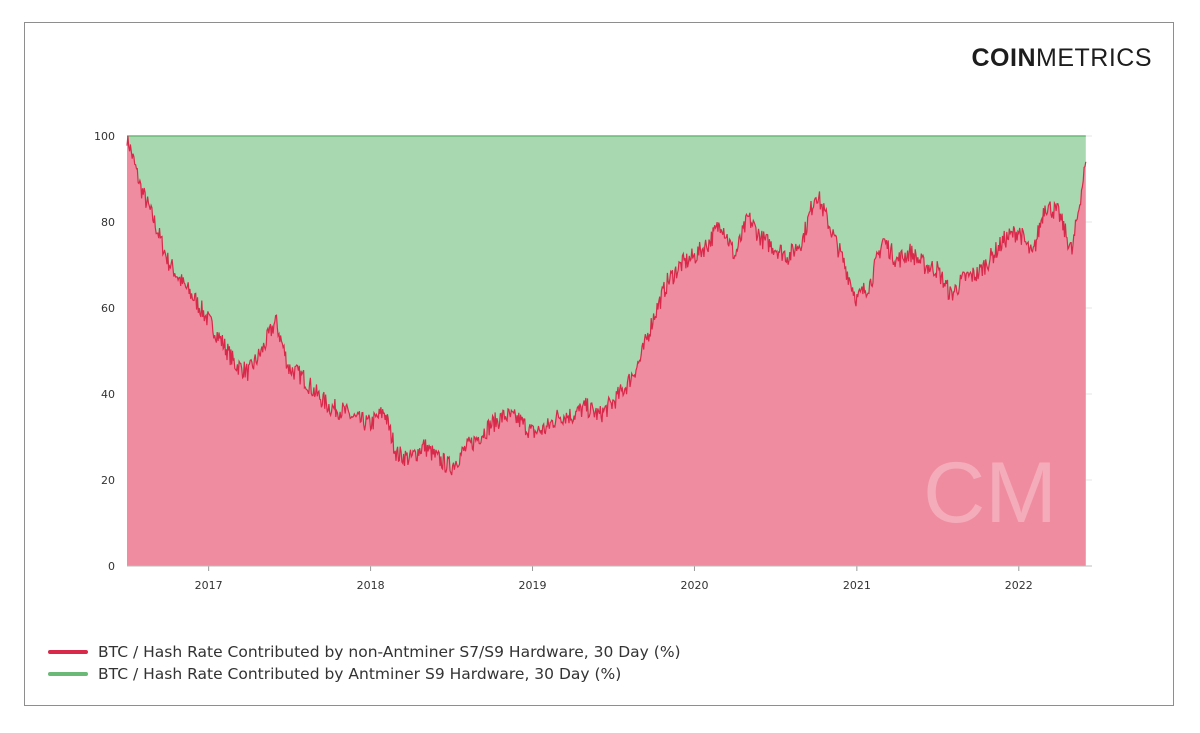 The image size is (1200, 733). I want to click on y-tick-label: 40, so click(108, 394).